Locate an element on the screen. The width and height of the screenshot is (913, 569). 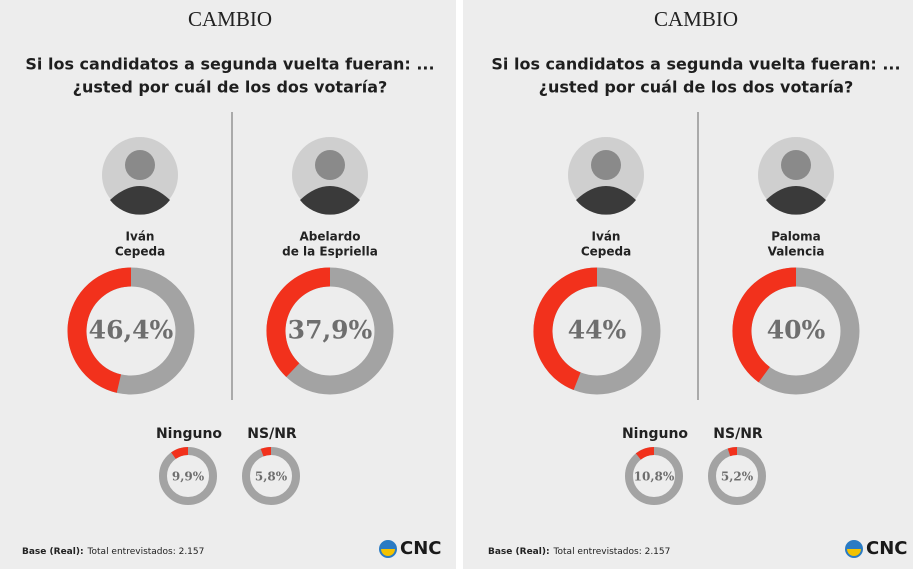
value-label: 5,8% is located at coordinates (271, 477).